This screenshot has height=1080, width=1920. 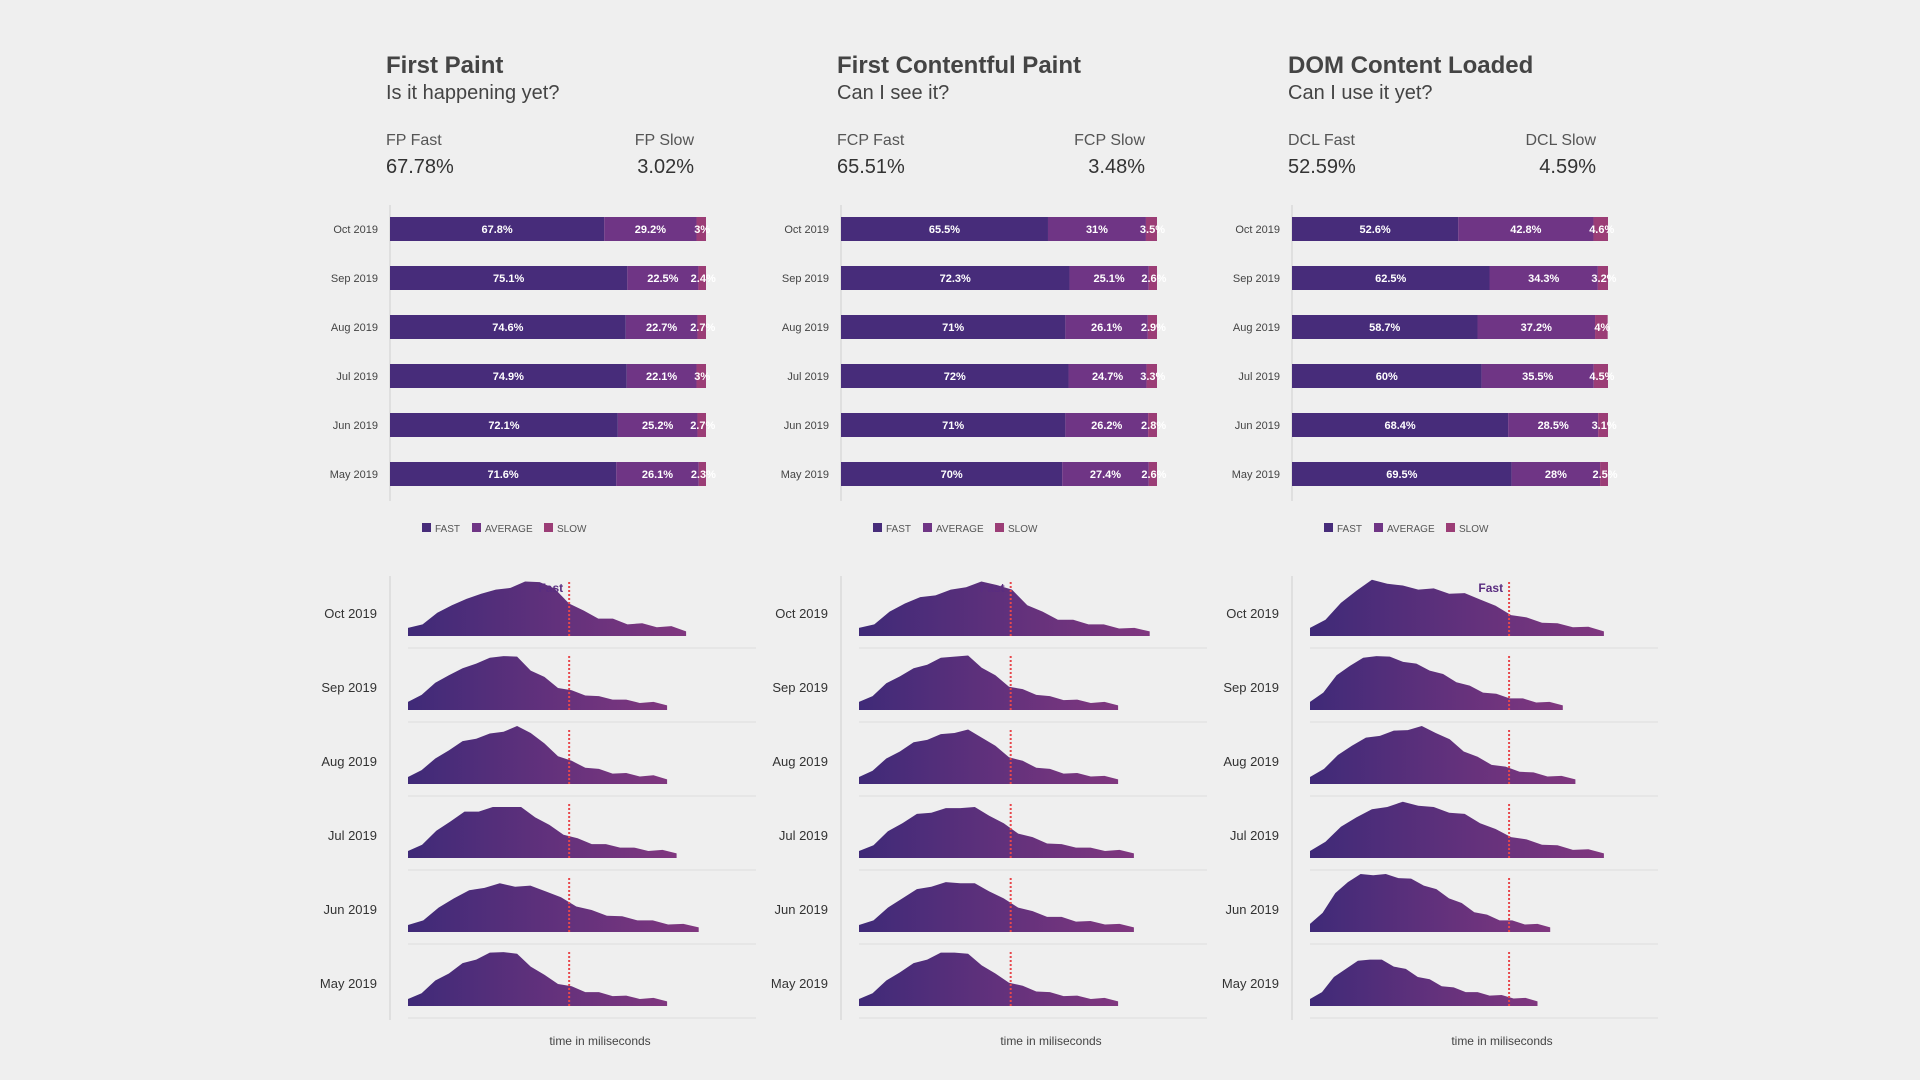 What do you see at coordinates (509, 529) in the screenshot?
I see `legend-label: AVERAGE` at bounding box center [509, 529].